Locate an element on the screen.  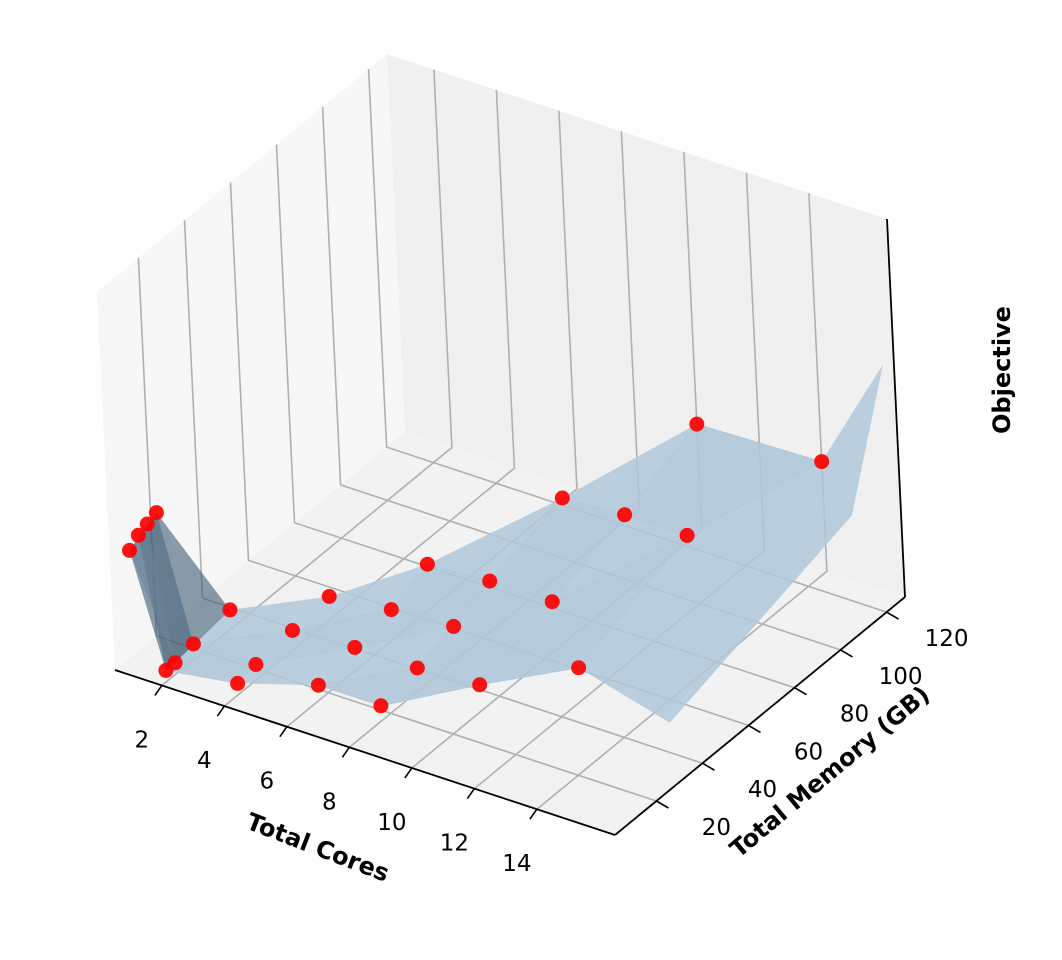
x-axis-label: Total Cores is located at coordinates (318, 848).